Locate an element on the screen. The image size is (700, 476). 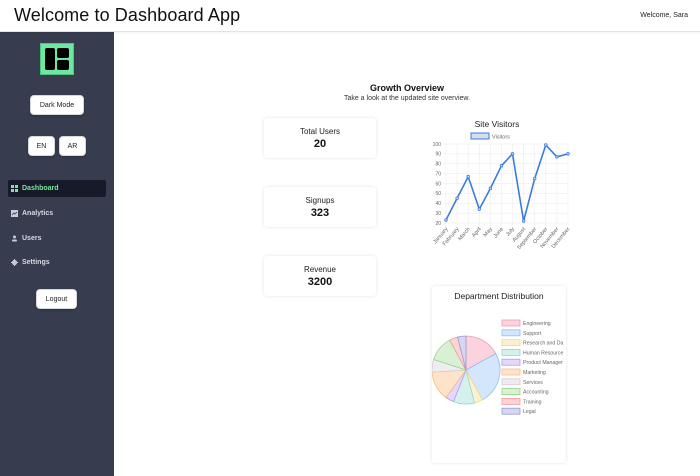
lang-ar-button: AR is located at coordinates (72, 146).